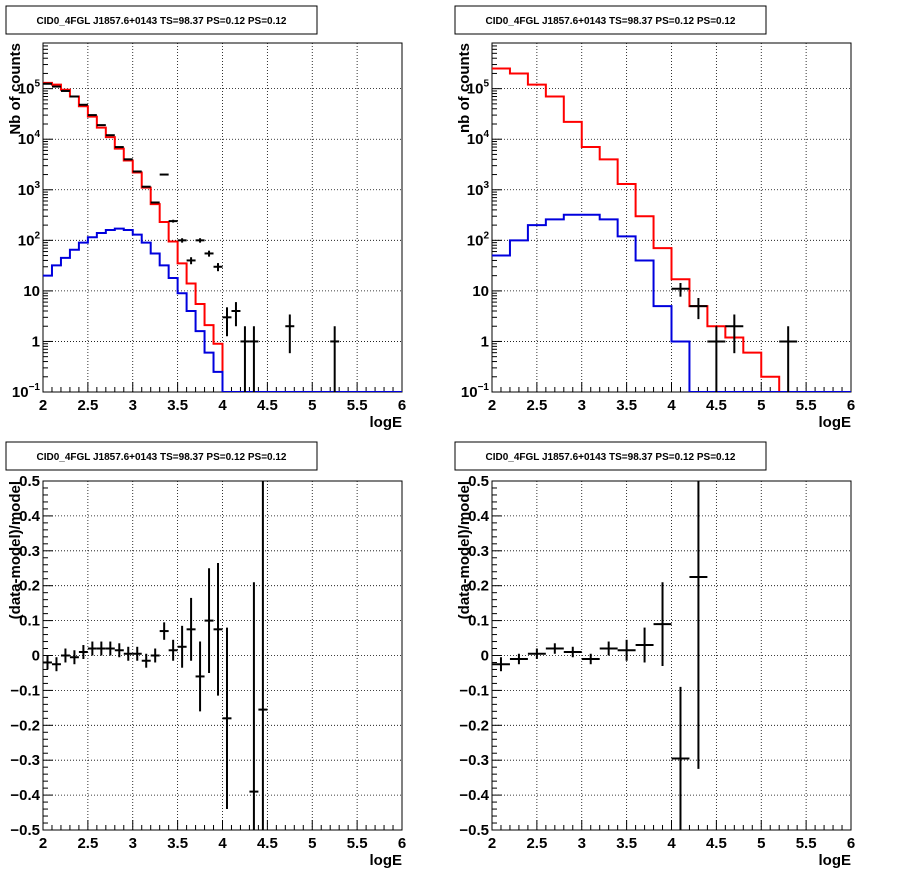 Image resolution: width=898 pixels, height=880 pixels. I want to click on chart-1-ytick-label-4: 10³, so click(29, 189).